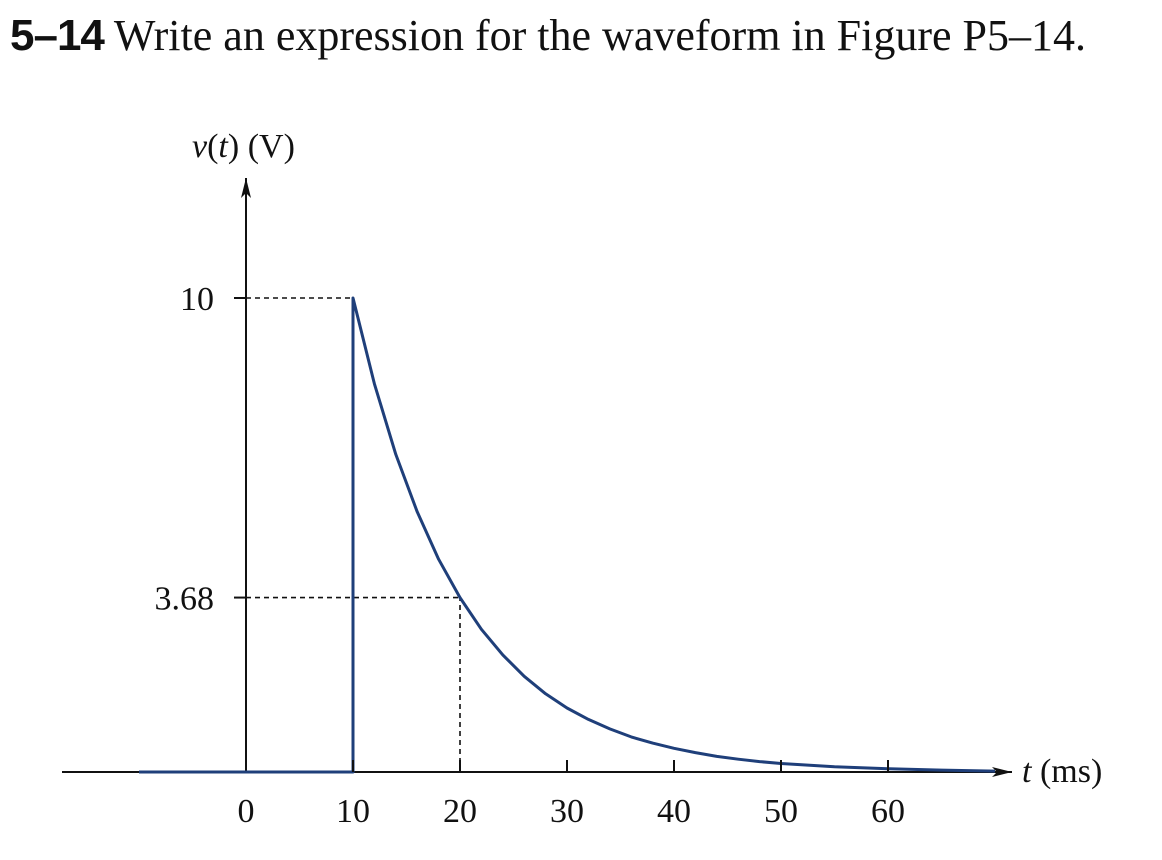 The image size is (1162, 860). Describe the element at coordinates (1027, 771) in the screenshot. I see `x-axis-label-var: t` at that location.